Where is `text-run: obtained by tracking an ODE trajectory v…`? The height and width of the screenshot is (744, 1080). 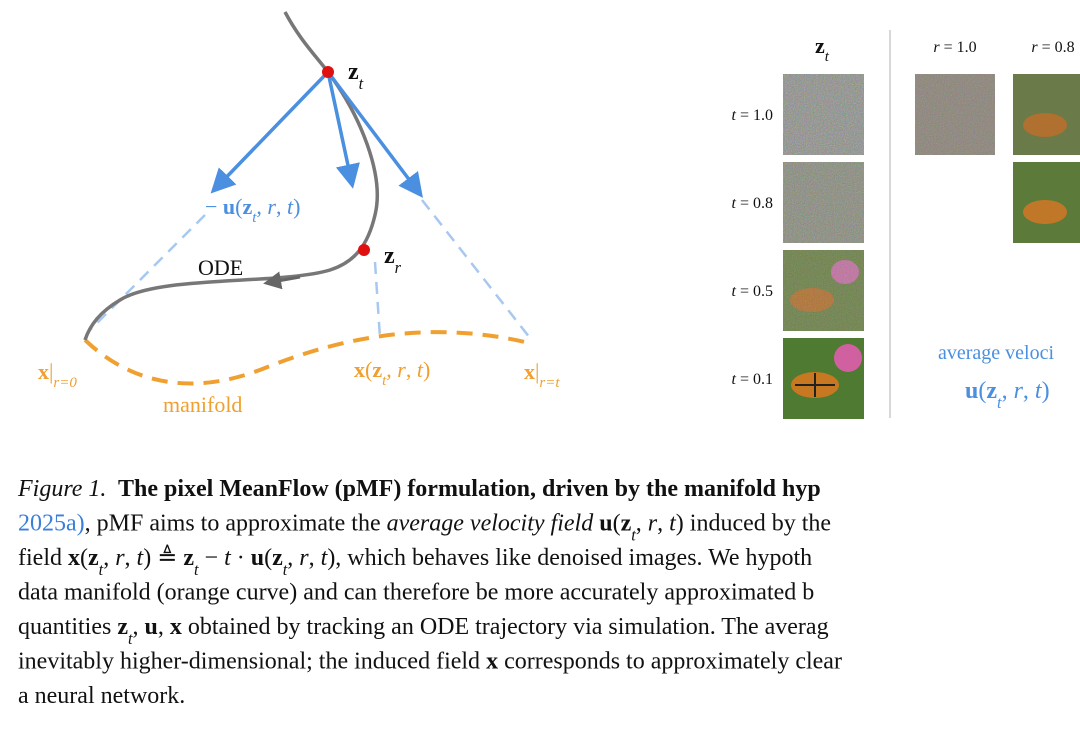
text-run: obtained by tracking an ODE trajectory v… is located at coordinates (505, 627).